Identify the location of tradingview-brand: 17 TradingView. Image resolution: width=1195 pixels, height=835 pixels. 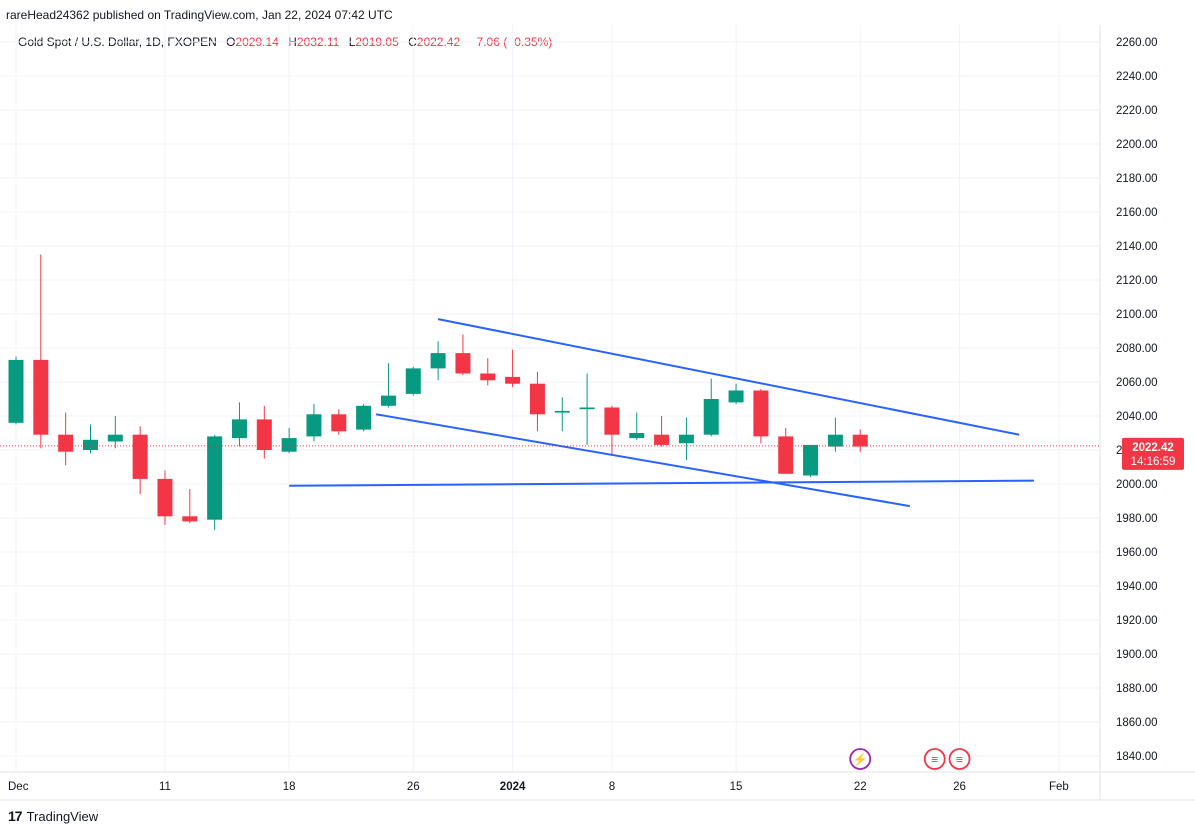
(53, 816).